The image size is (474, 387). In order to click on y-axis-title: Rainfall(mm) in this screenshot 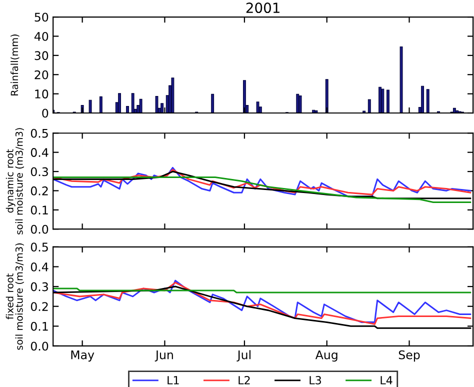, I will do `click(15, 65)`.